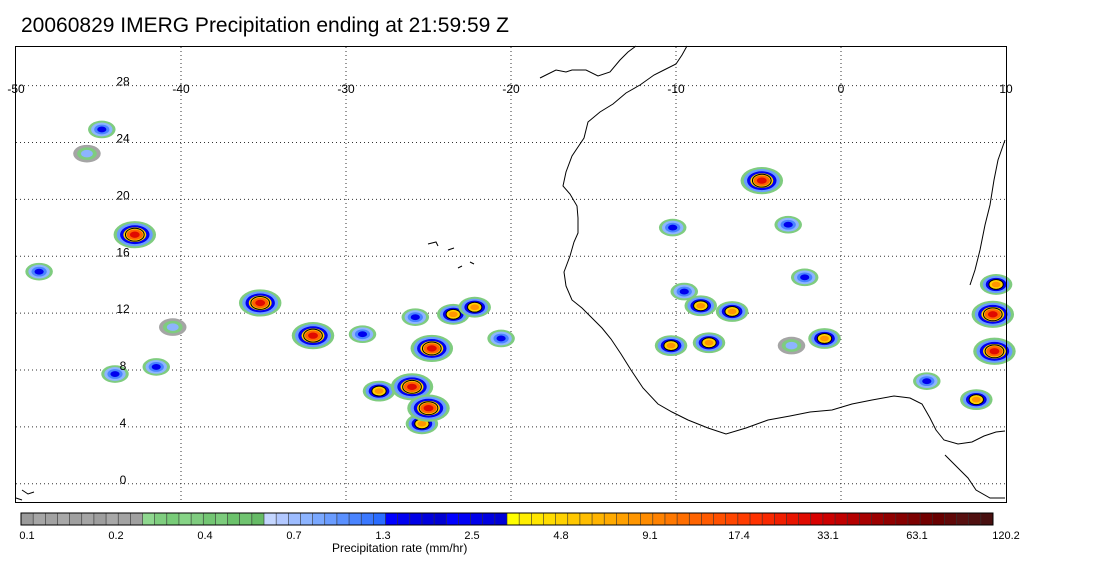 This screenshot has width=1101, height=571. What do you see at coordinates (27, 536) in the screenshot?
I see `colorbar-tick-label: 0.1` at bounding box center [27, 536].